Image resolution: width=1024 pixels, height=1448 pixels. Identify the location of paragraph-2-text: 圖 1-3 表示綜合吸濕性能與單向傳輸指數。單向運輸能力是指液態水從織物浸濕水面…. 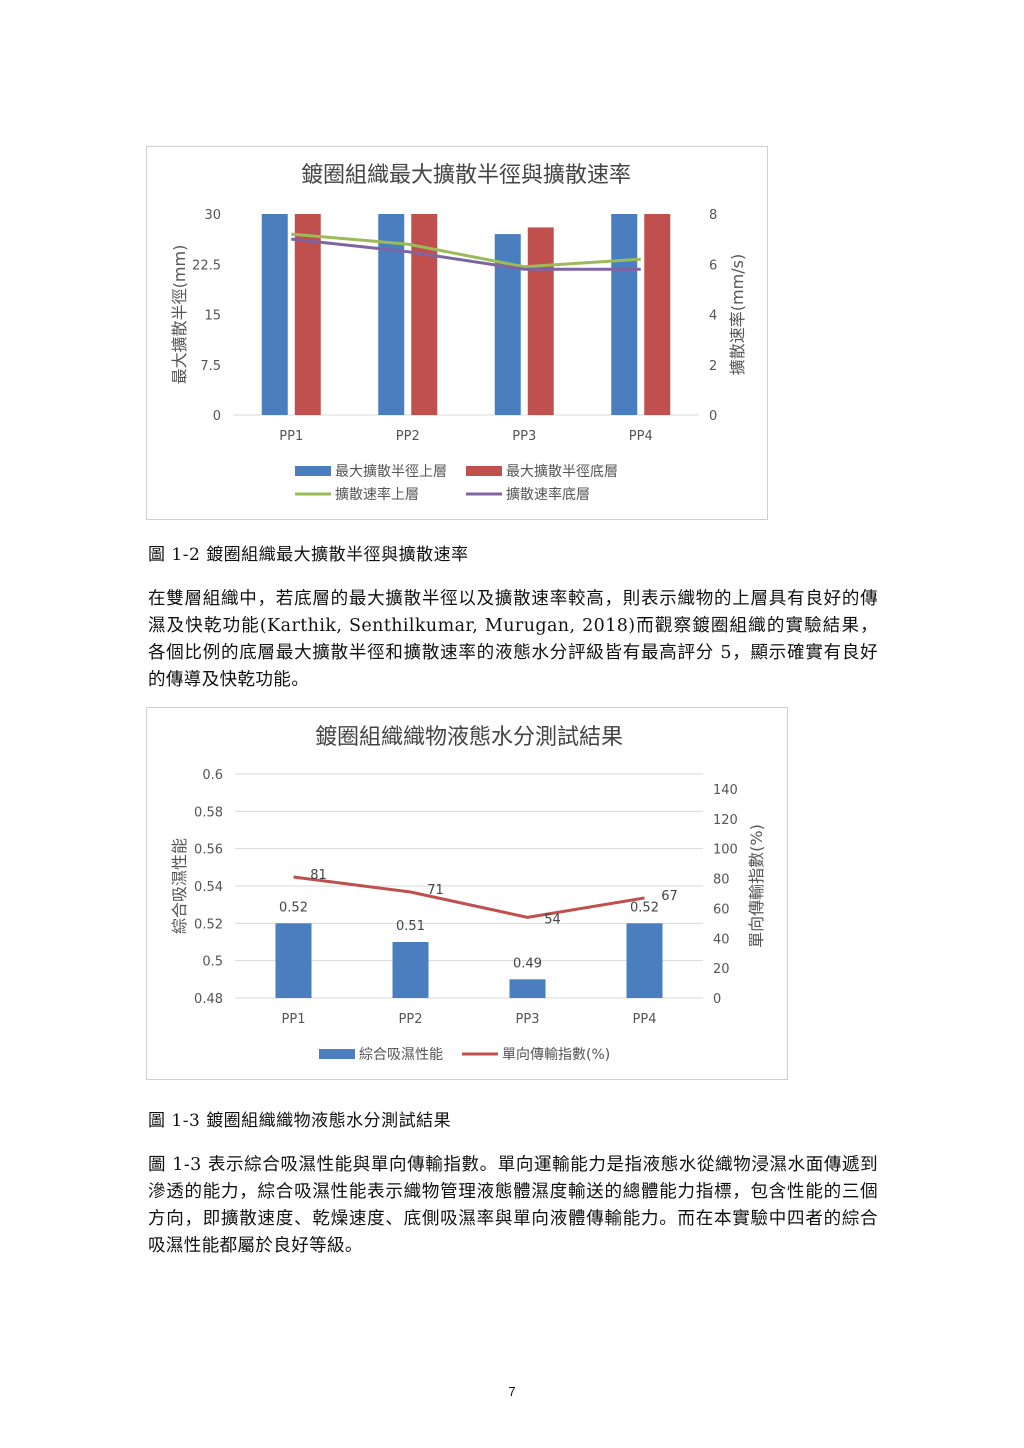
(513, 1205).